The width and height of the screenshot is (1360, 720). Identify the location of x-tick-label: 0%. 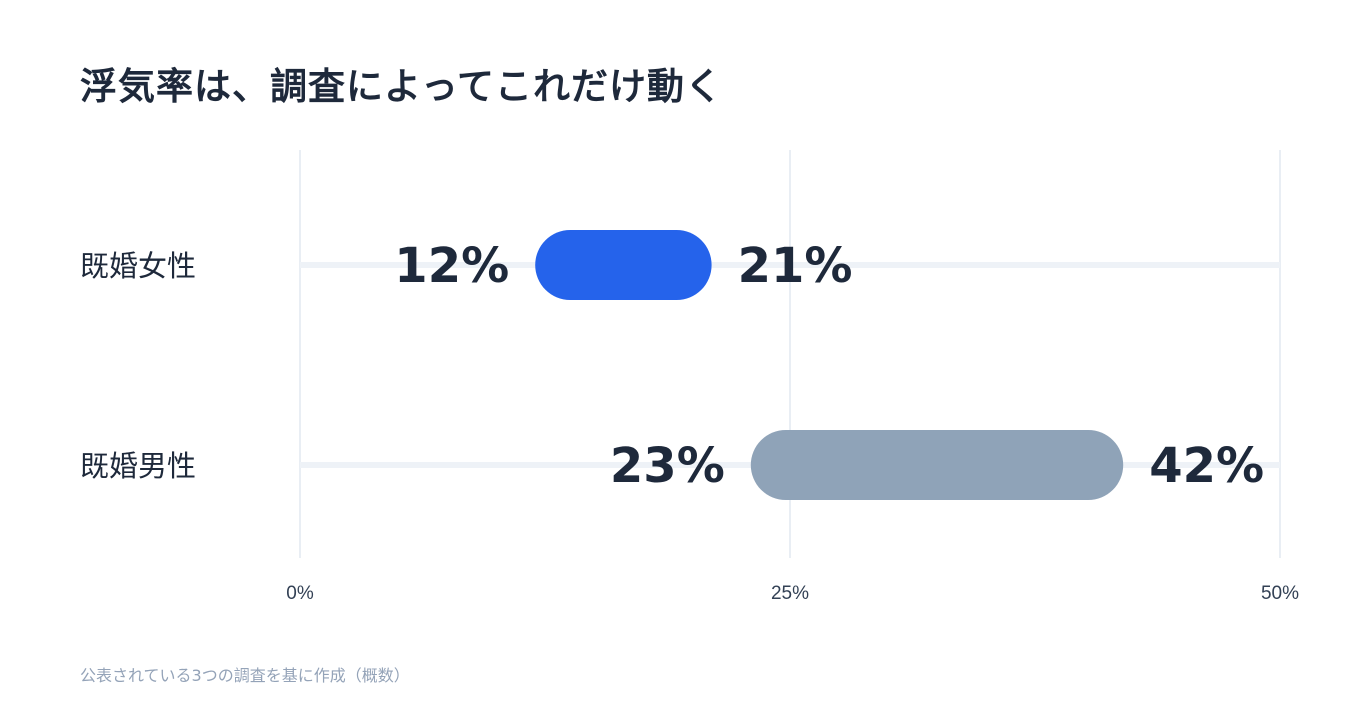
(300, 593).